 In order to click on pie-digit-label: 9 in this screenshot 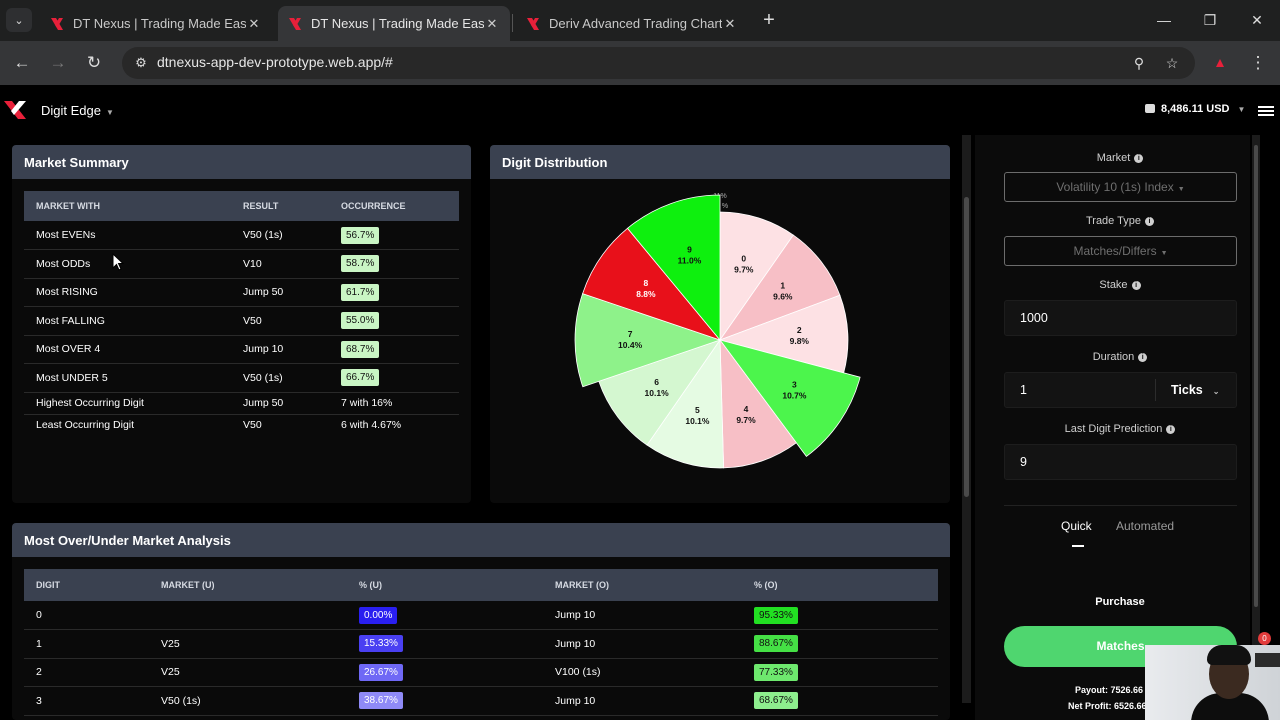, I will do `click(689, 249)`.